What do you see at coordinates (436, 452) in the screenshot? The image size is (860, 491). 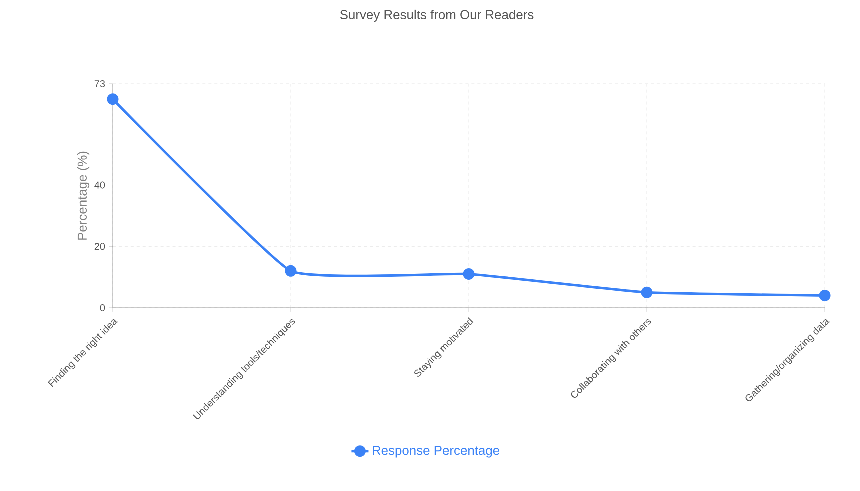 I see `legend-label: Response Percentage` at bounding box center [436, 452].